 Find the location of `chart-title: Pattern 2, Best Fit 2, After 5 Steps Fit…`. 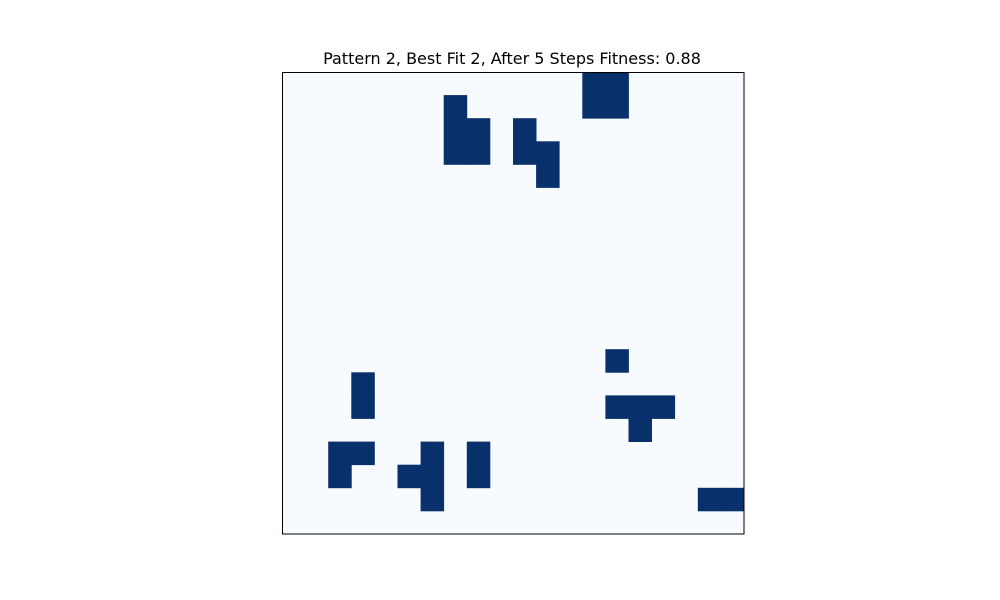

chart-title: Pattern 2, Best Fit 2, After 5 Steps Fit… is located at coordinates (512, 58).